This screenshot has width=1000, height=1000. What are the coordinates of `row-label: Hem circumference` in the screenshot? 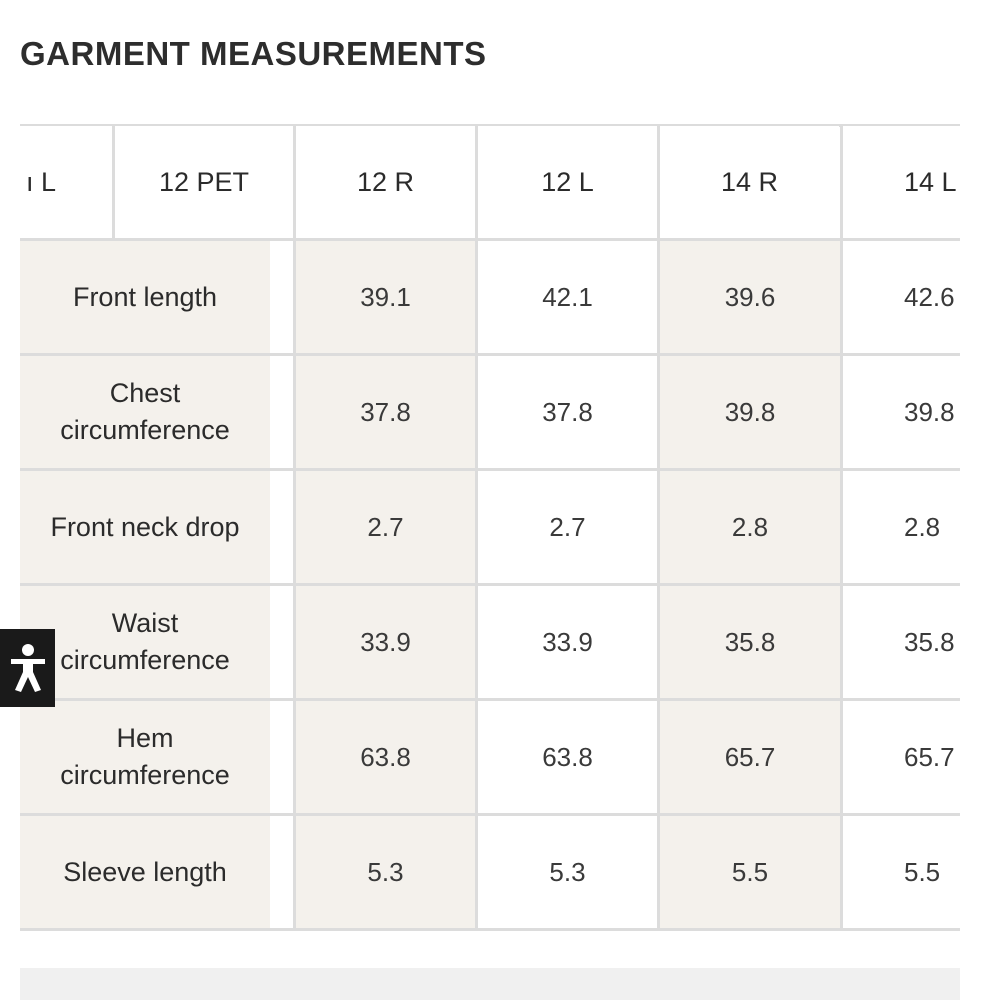 It's located at (145, 757).